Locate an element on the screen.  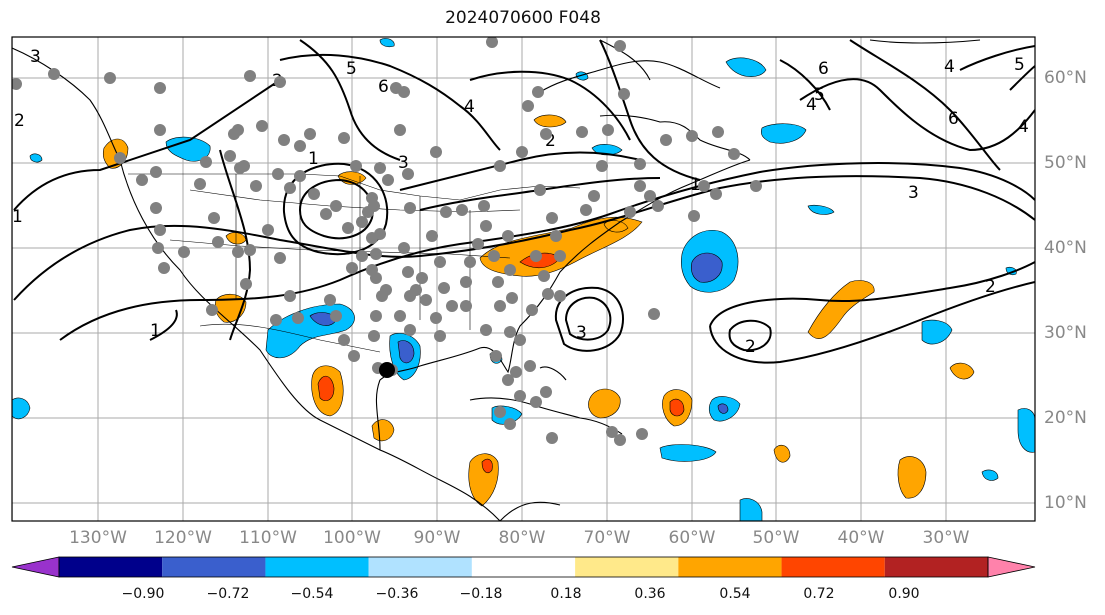
colorbar-tick-label: −0.54 is located at coordinates (312, 594).